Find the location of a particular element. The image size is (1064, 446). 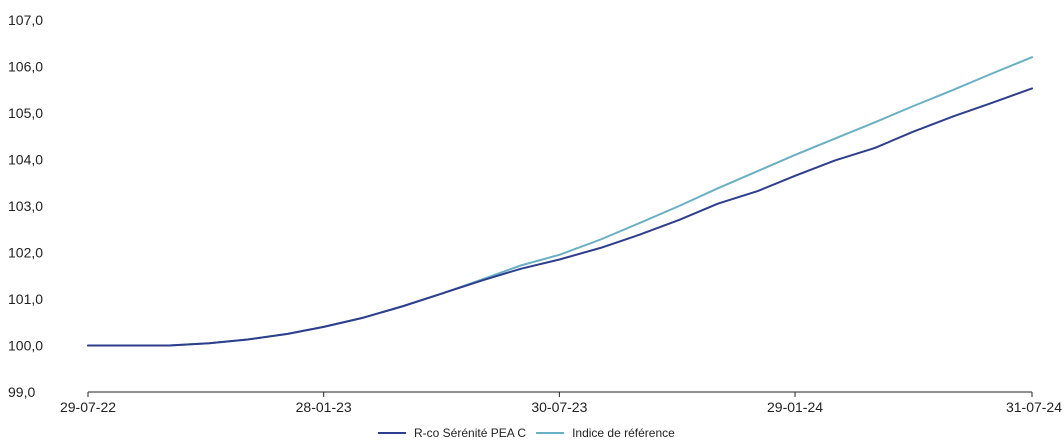

y-tick-label: 101,0 is located at coordinates (25, 299).